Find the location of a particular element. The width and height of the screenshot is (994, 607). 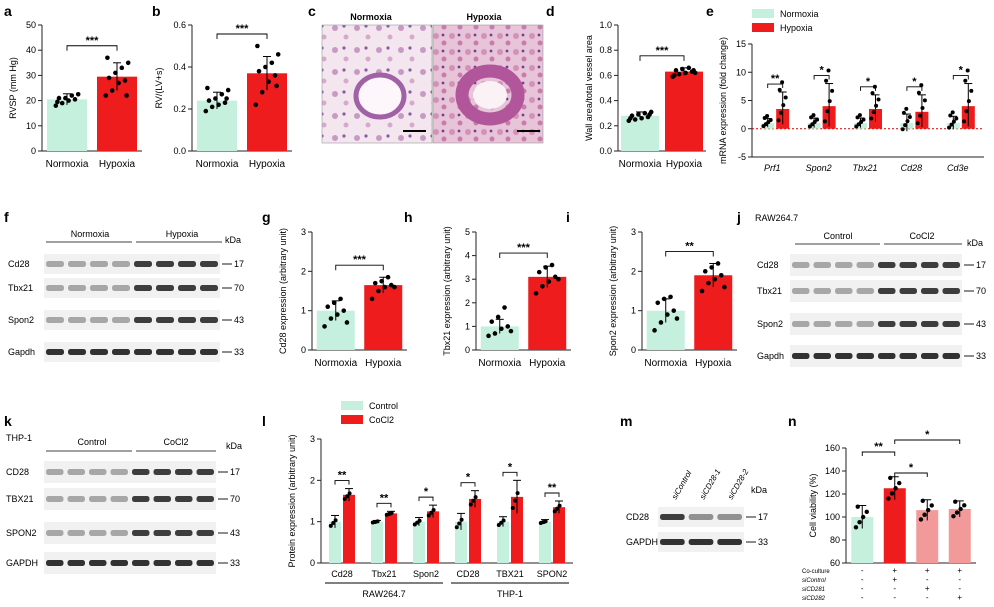

y-tick-label-e: 15 is located at coordinates (741, 44).